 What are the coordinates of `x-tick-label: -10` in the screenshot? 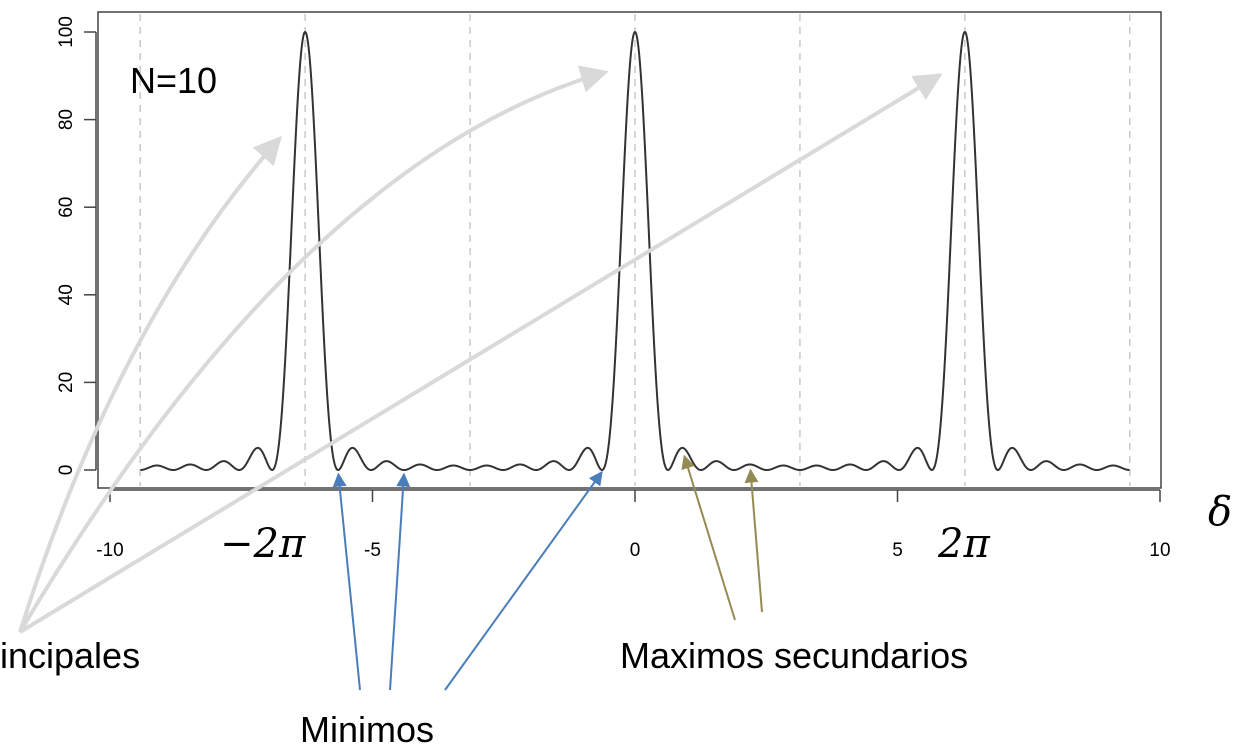 It's located at (109, 550).